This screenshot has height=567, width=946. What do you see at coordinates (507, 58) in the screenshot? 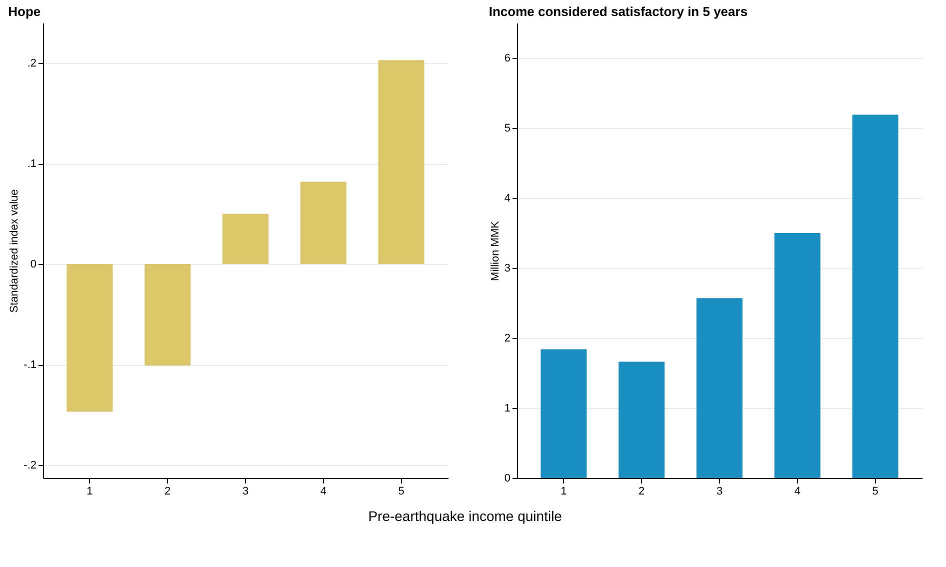
I see `y-tick-label: 6` at bounding box center [507, 58].